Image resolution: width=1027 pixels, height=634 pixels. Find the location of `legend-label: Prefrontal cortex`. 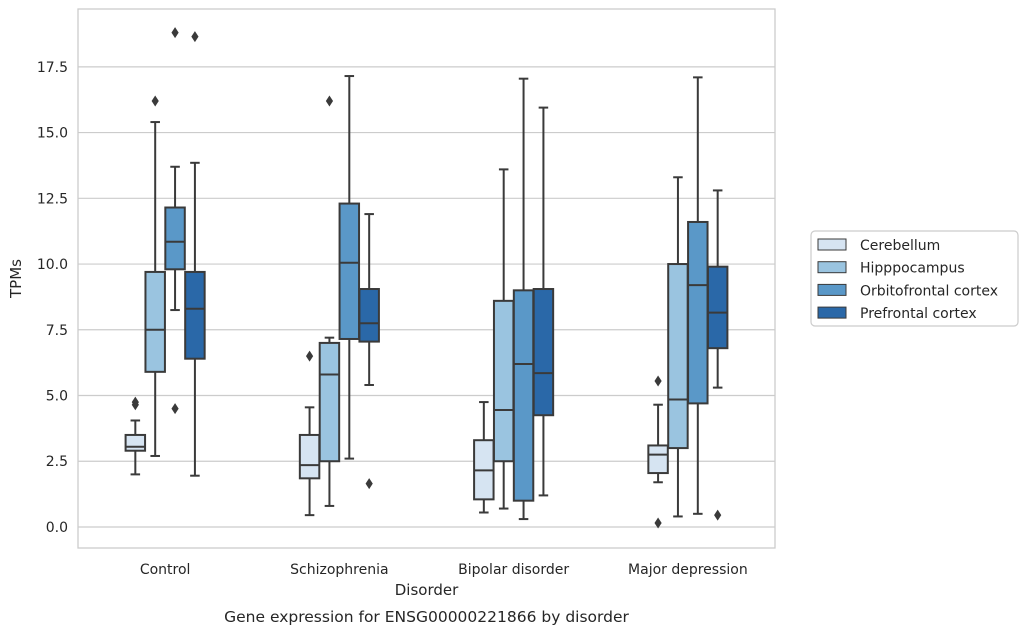

legend-label: Prefrontal cortex is located at coordinates (918, 314).